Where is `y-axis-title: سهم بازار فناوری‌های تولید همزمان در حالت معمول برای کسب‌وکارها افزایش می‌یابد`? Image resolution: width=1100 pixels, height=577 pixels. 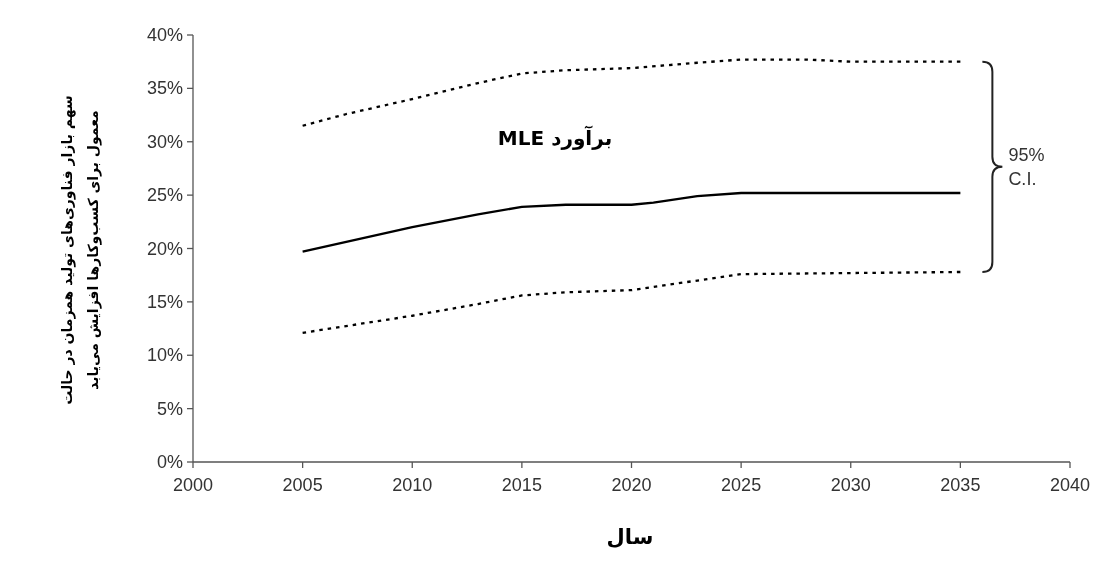 y-axis-title: سهم بازار فناوری‌های تولید همزمان در حالت معمول برای کسب‌وکارها افزایش می‌یابد is located at coordinates (80, 250).